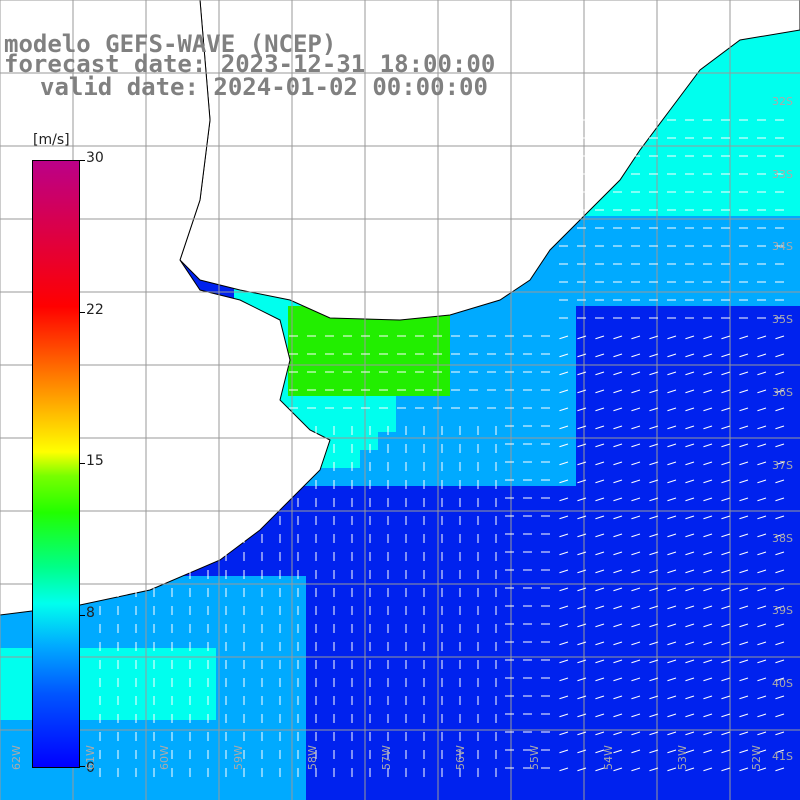 This screenshot has width=800, height=800. I want to click on lon-label: 62W, so click(16, 757).